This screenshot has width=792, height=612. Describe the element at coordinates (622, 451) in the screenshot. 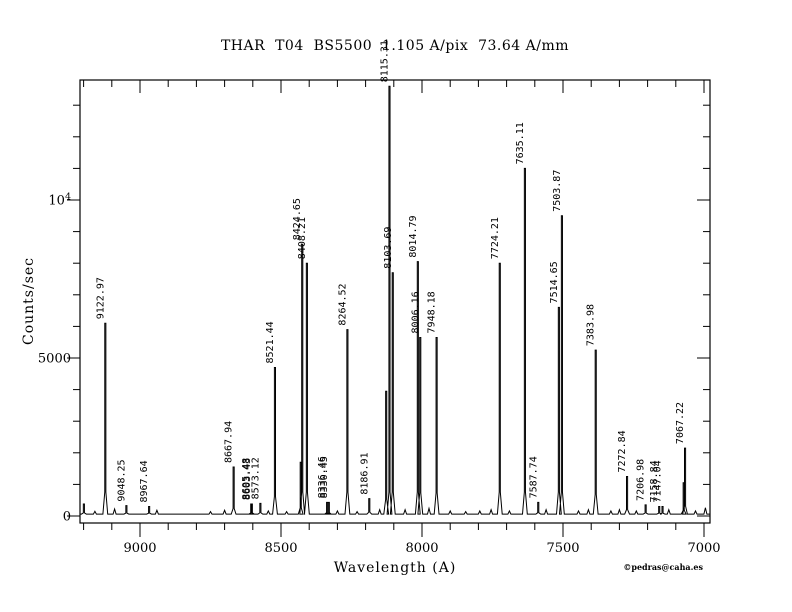

I see `peak-label: 7272.84` at that location.